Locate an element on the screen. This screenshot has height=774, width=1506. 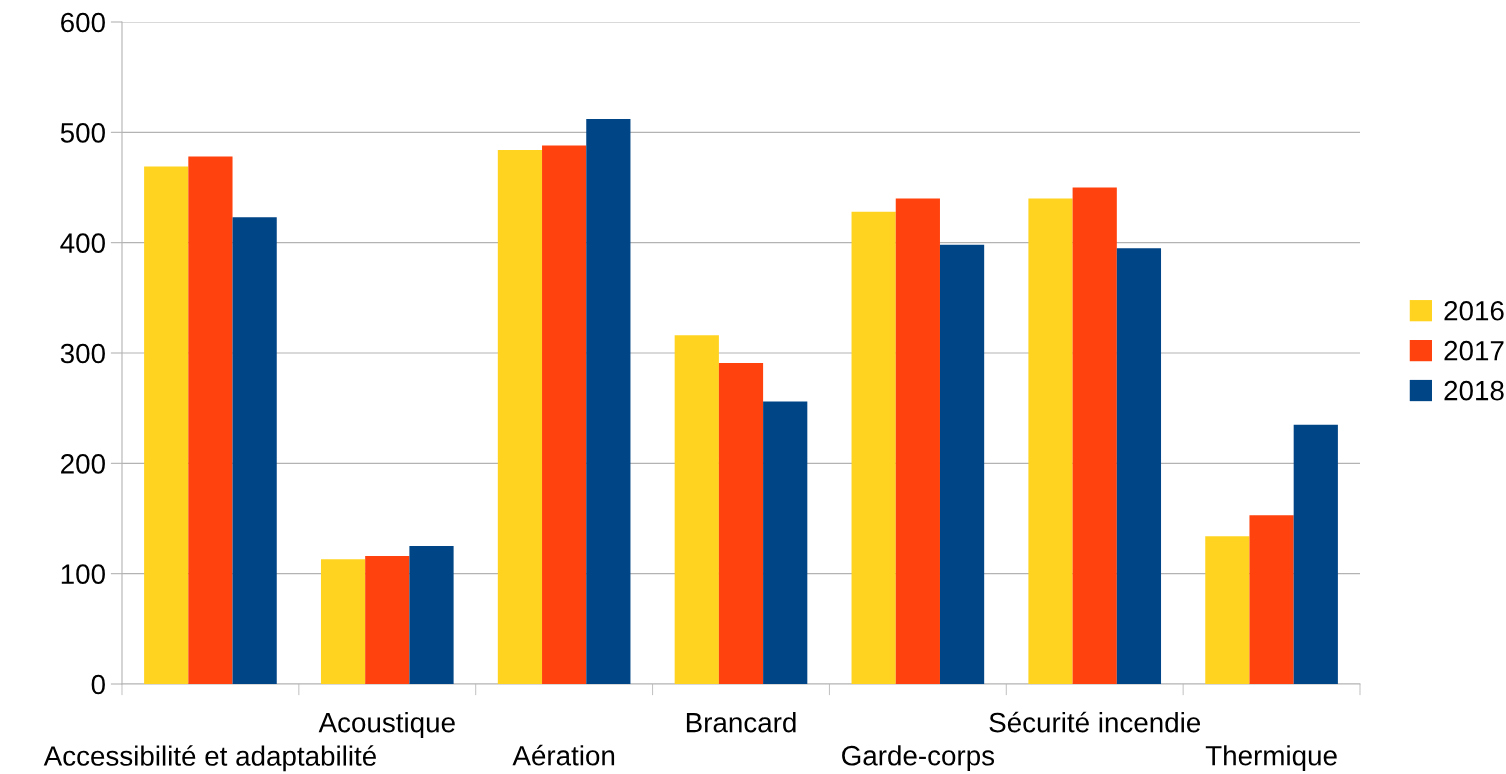
y-tick-label: 500 is located at coordinates (82, 133).